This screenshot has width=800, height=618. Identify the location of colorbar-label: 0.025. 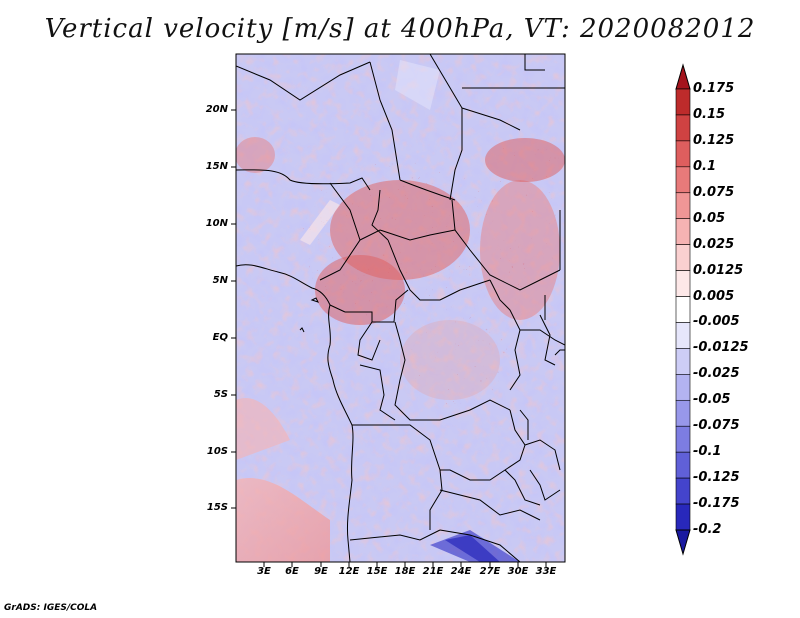
(714, 244).